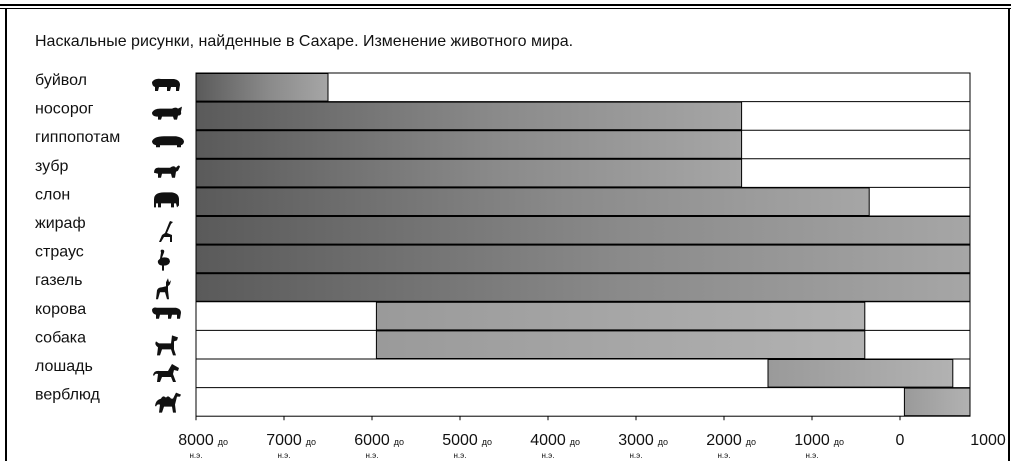  I want to click on rhinoceros-icon, so click(167, 113).